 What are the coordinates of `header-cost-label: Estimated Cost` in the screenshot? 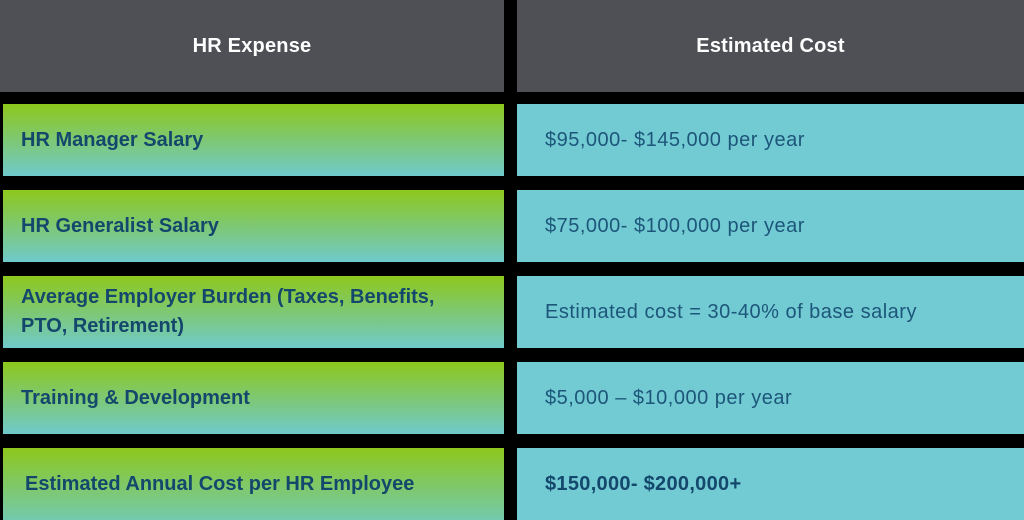 It's located at (770, 45).